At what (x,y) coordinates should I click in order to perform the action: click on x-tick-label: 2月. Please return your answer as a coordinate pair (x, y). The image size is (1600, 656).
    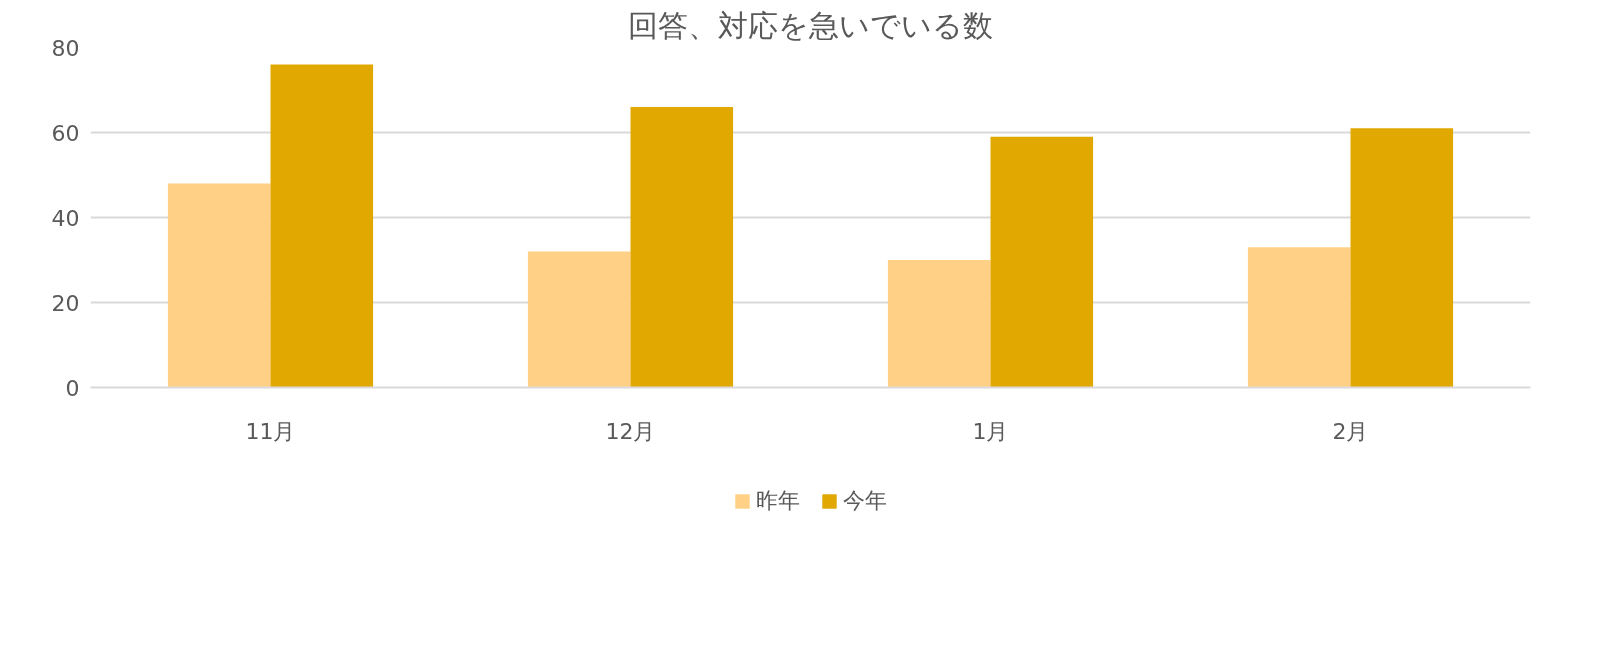
    Looking at the image, I should click on (1350, 431).